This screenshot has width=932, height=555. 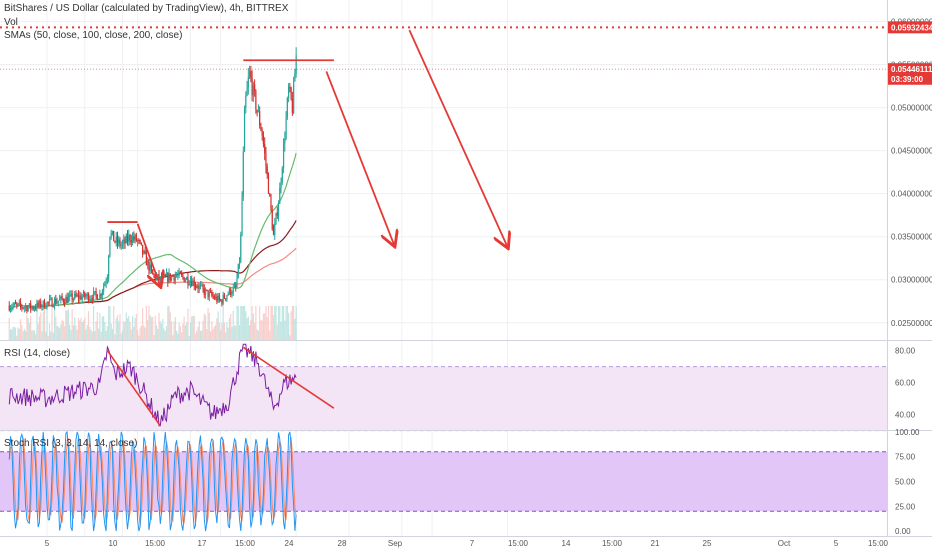 What do you see at coordinates (359, 158) in the screenshot?
I see `annotation-arrow` at bounding box center [359, 158].